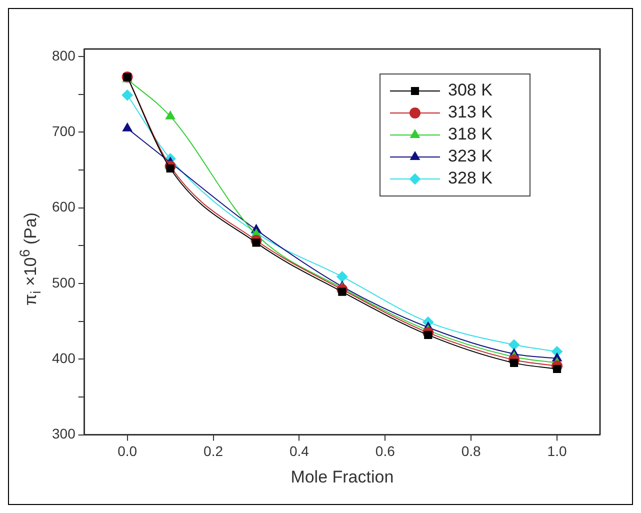  Describe the element at coordinates (342, 476) in the screenshot. I see `x-axis-title: Mole Fraction` at that location.